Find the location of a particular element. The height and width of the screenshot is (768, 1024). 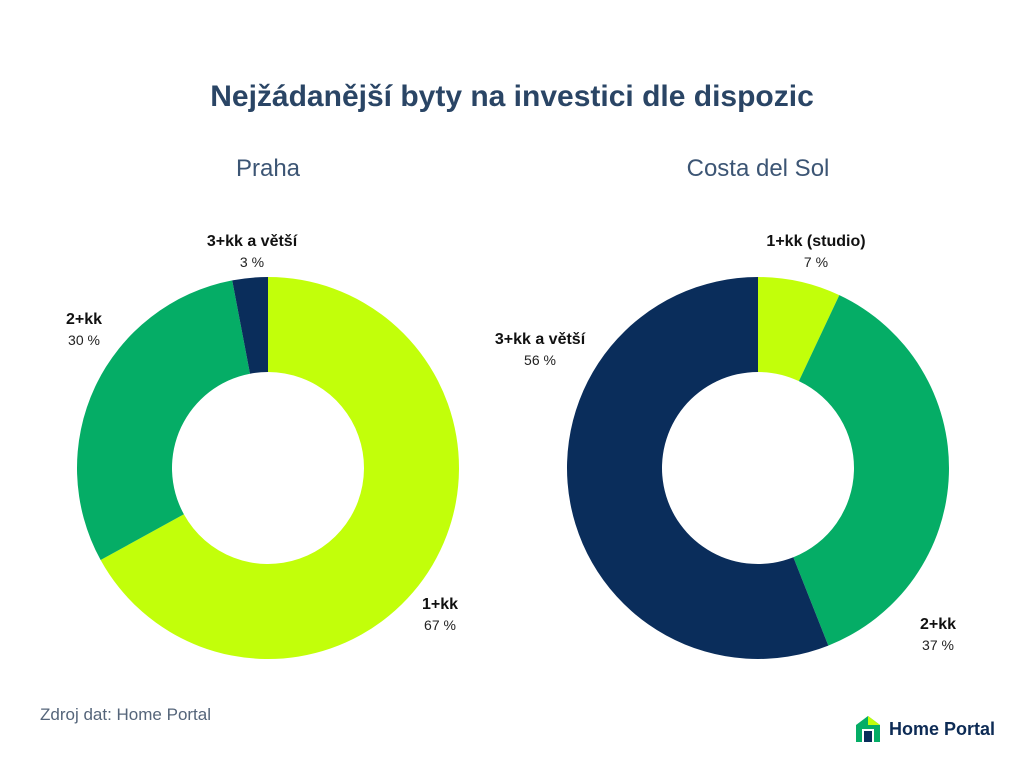

slice-name: 1+kk (studio) is located at coordinates (816, 241).